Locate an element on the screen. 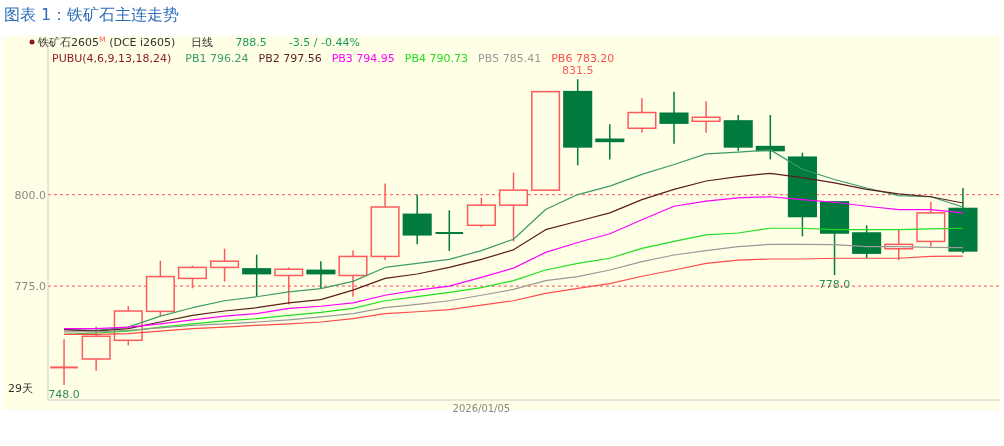 The height and width of the screenshot is (446, 1004). chart-title: 图表 1：铁矿石主连走势 is located at coordinates (92, 14).